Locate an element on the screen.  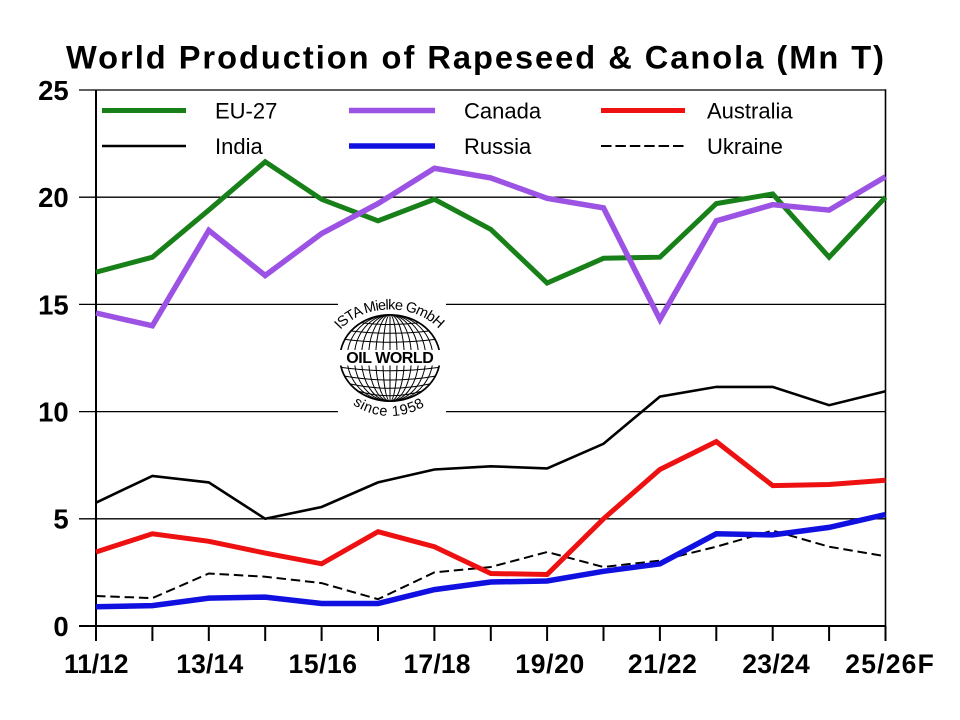
svg-text: Ukraine is located at coordinates (745, 146).